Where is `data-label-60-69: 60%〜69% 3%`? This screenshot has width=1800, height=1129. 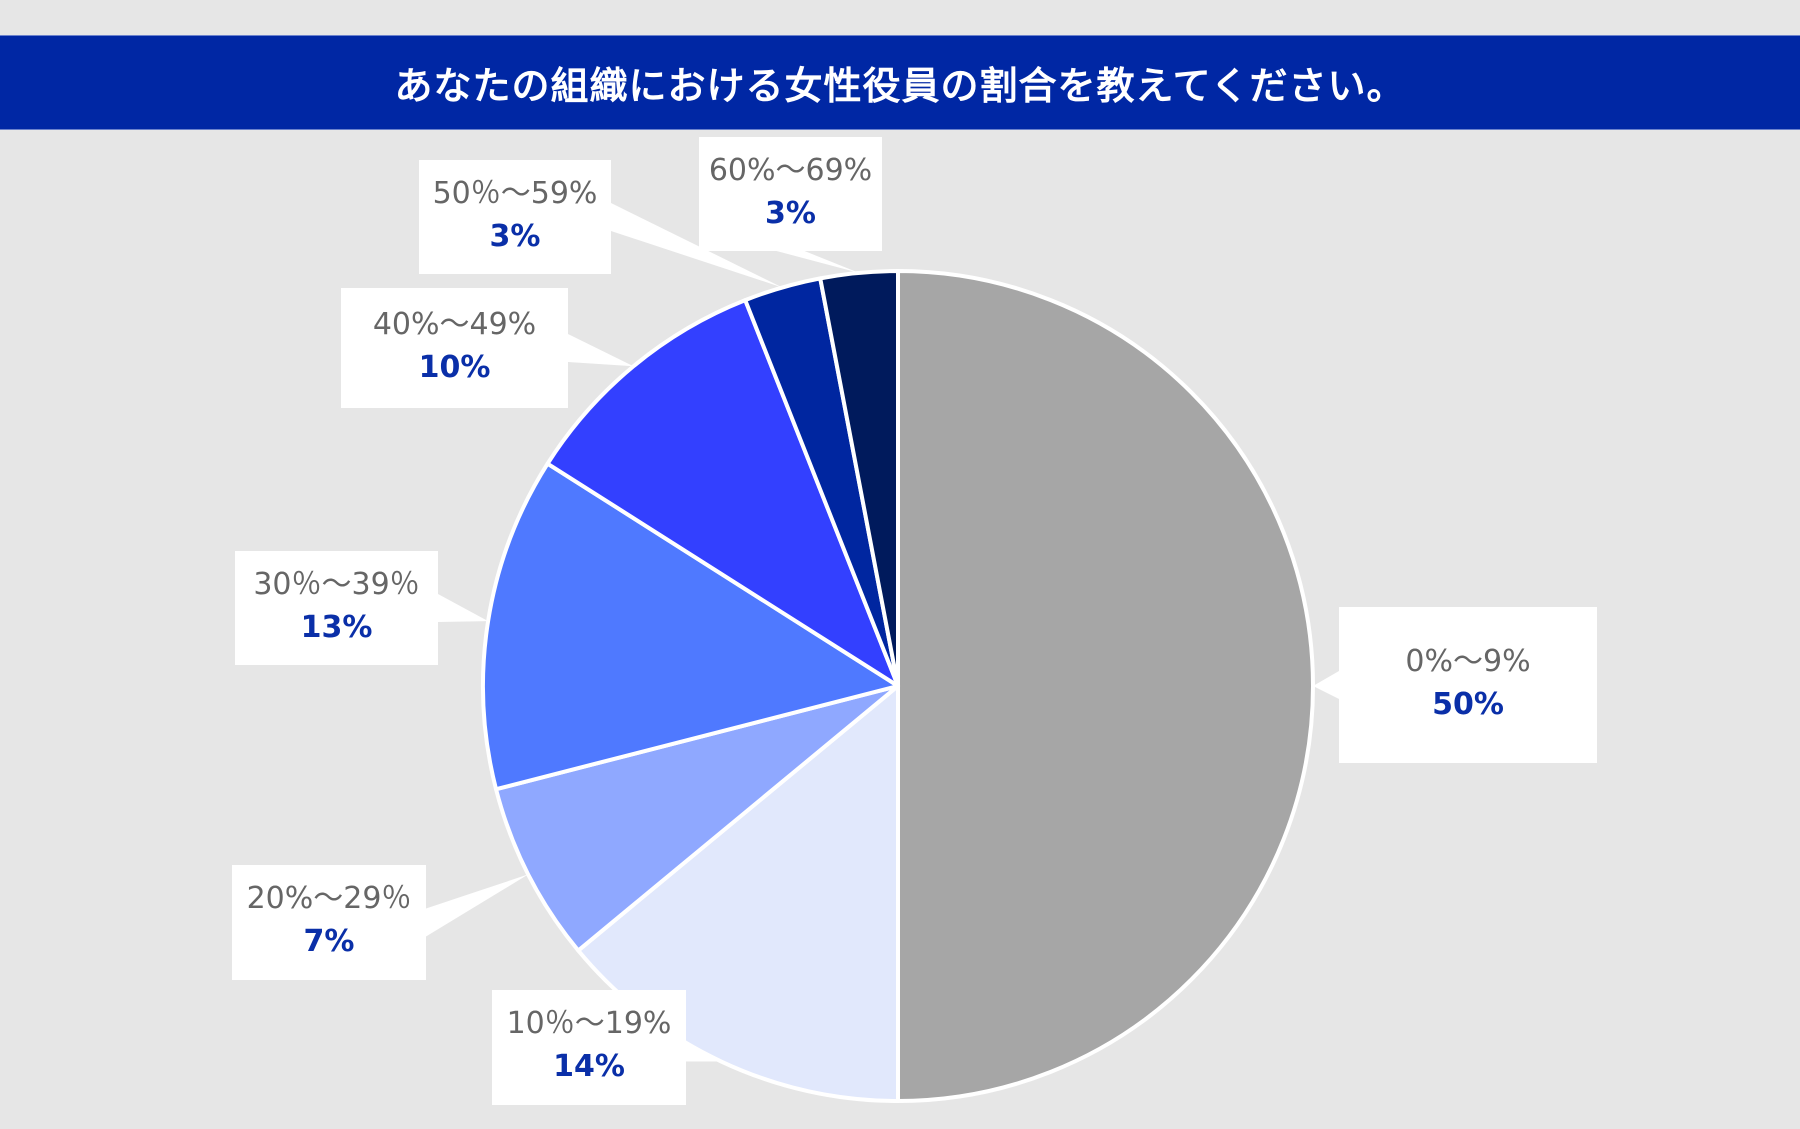
data-label-60-69: 60%〜69% 3% is located at coordinates (790, 194).